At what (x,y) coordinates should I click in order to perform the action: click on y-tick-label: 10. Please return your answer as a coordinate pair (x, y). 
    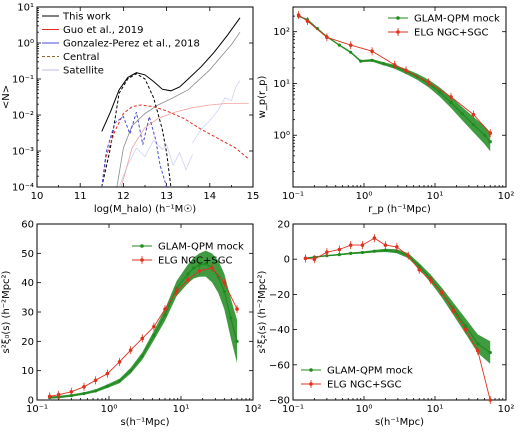
    Looking at the image, I should click on (27, 371).